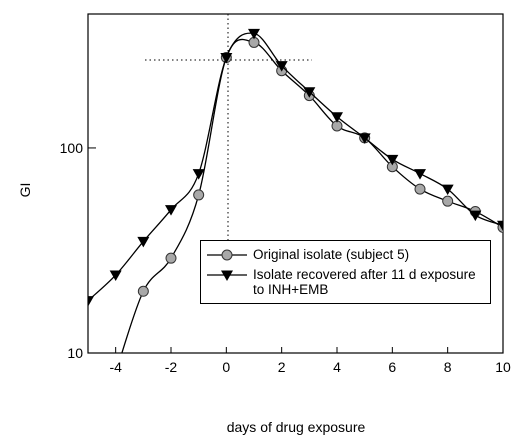 This screenshot has height=446, width=512. What do you see at coordinates (25, 190) in the screenshot?
I see `y-axis-label: GI` at bounding box center [25, 190].